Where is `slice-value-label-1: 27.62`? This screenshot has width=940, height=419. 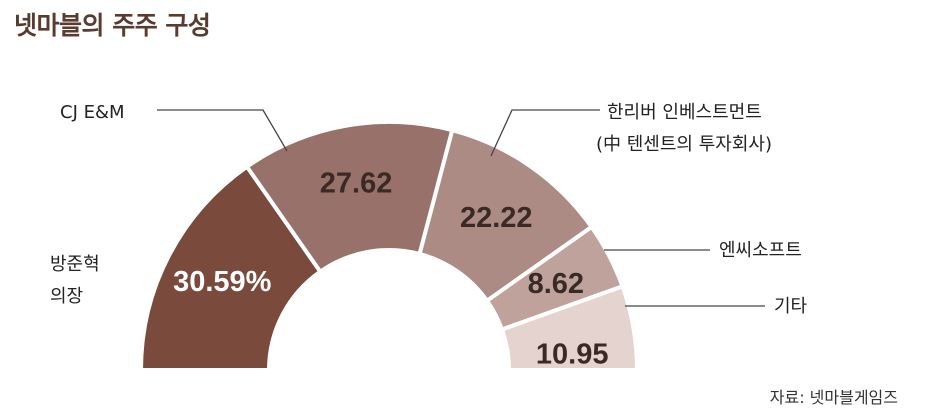 slice-value-label-1: 27.62 is located at coordinates (356, 184).